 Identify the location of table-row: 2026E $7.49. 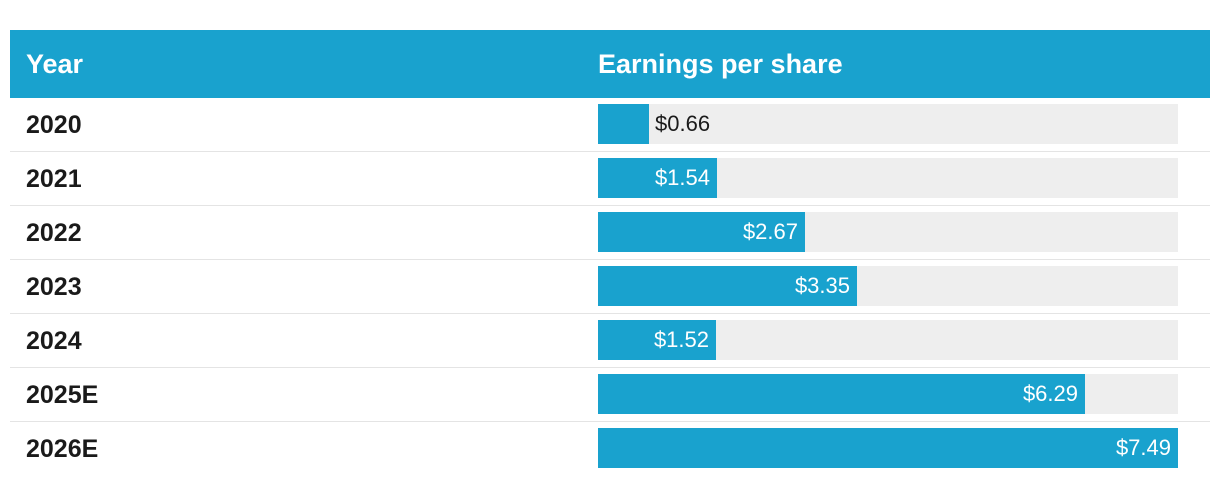
(610, 449).